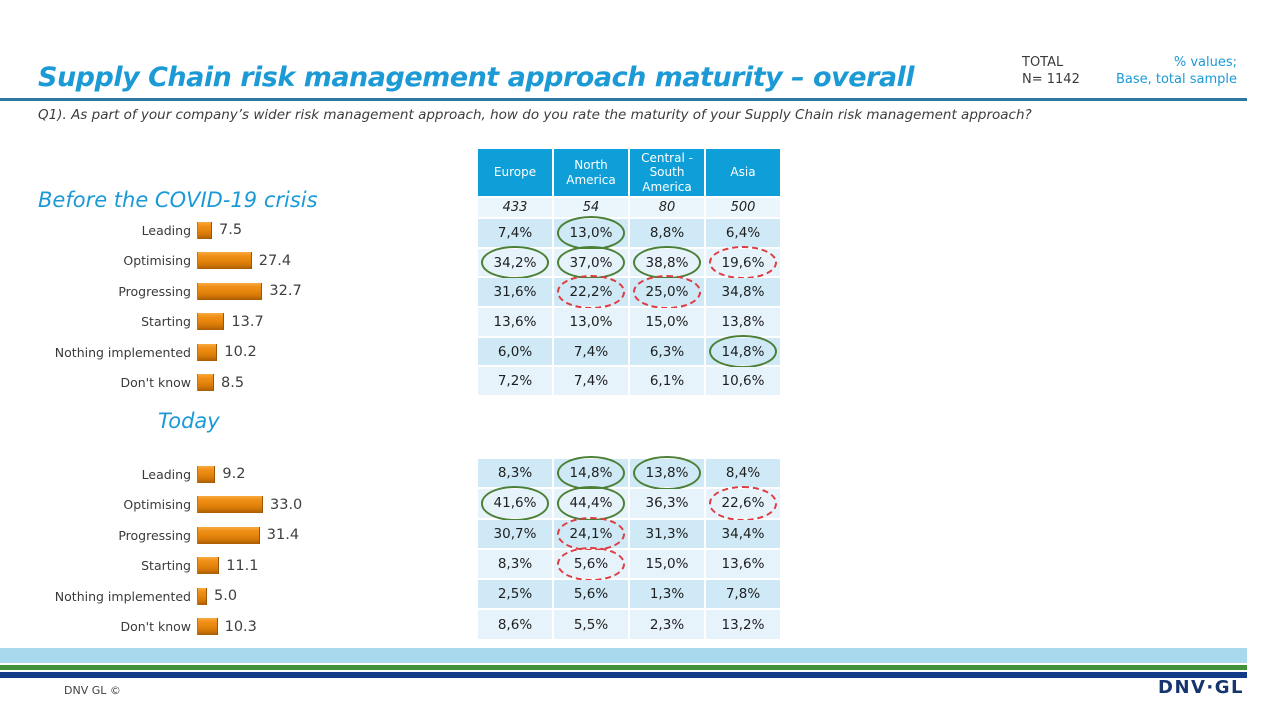 The width and height of the screenshot is (1280, 720). Describe the element at coordinates (515, 292) in the screenshot. I see `table-cell: 31,6%` at that location.